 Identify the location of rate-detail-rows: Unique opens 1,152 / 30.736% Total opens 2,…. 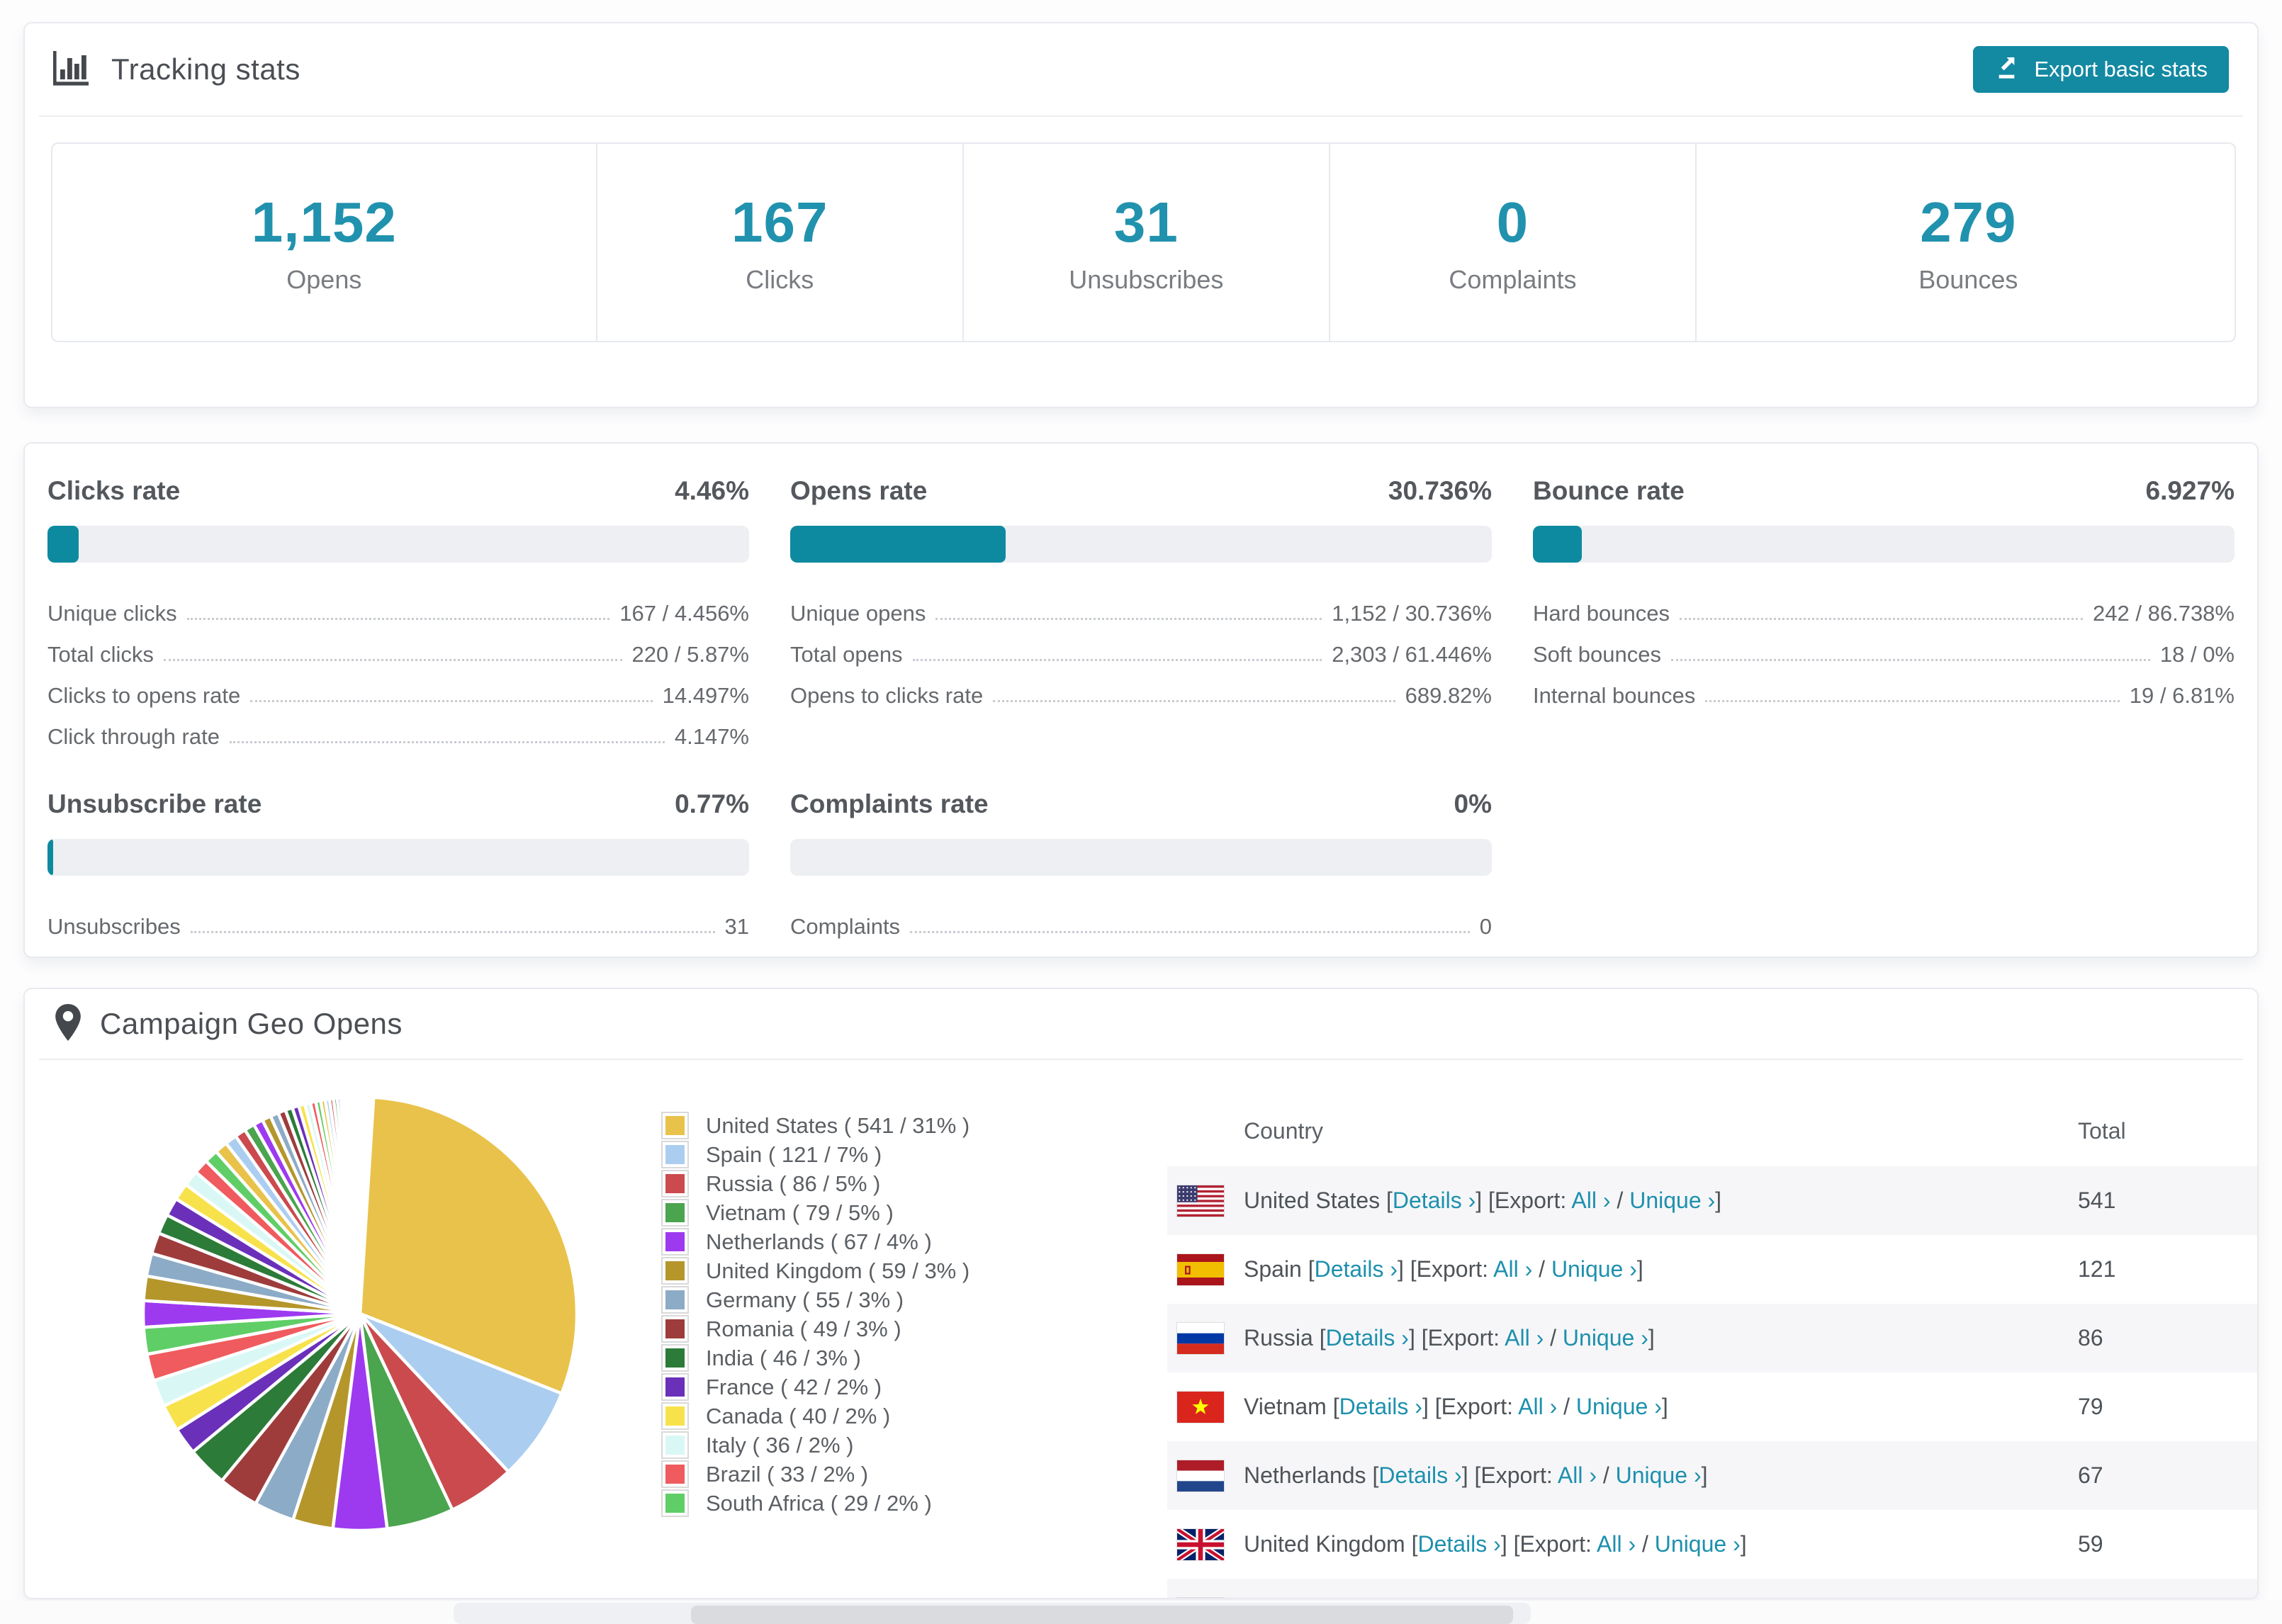
(1141, 647).